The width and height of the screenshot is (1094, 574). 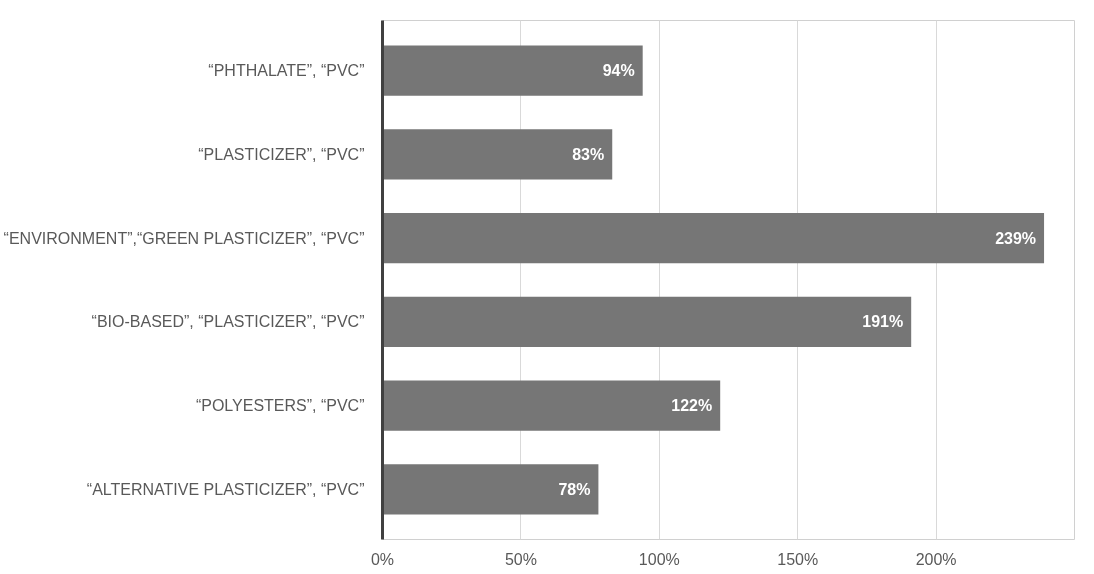 What do you see at coordinates (574, 489) in the screenshot?
I see `data-label: 78%` at bounding box center [574, 489].